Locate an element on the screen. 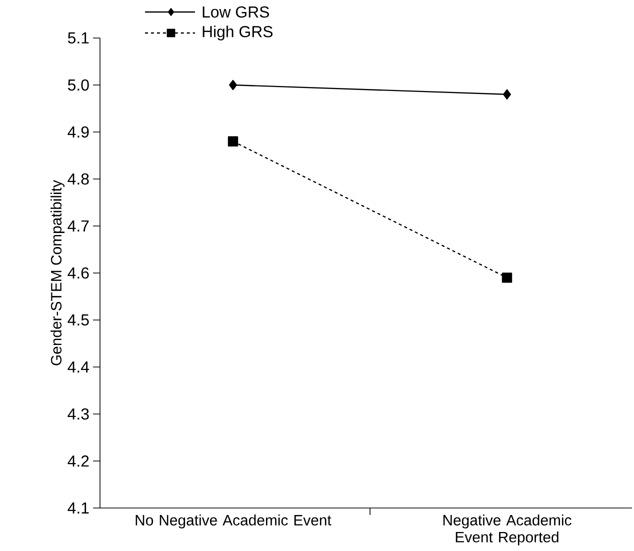 This screenshot has width=634, height=551. y-tick-label: 4.3 is located at coordinates (78, 414).